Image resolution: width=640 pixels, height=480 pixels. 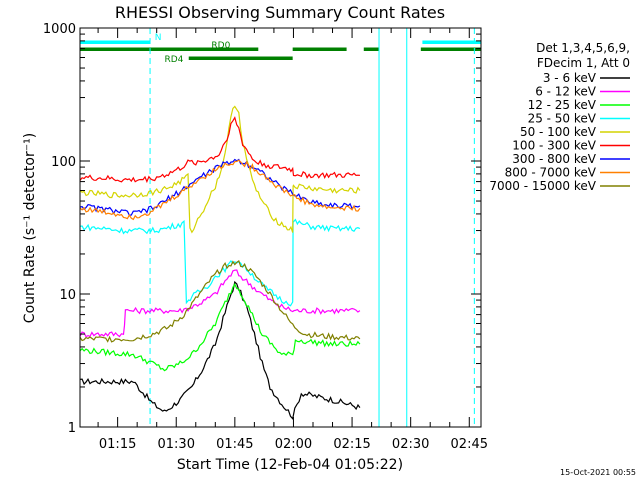 I want to click on legend-label-1: 6 - 12 keV, so click(x=566, y=92).